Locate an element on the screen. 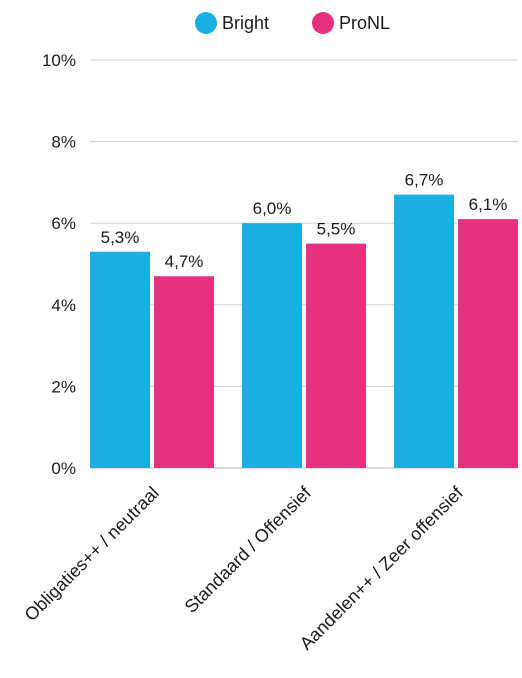 The image size is (522, 678). data-label-bright-2: 6,0% is located at coordinates (272, 208).